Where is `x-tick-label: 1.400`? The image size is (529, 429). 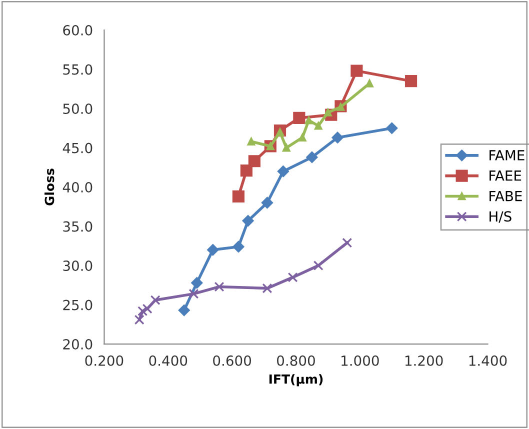
x-tick-label: 1.400 is located at coordinates (488, 360).